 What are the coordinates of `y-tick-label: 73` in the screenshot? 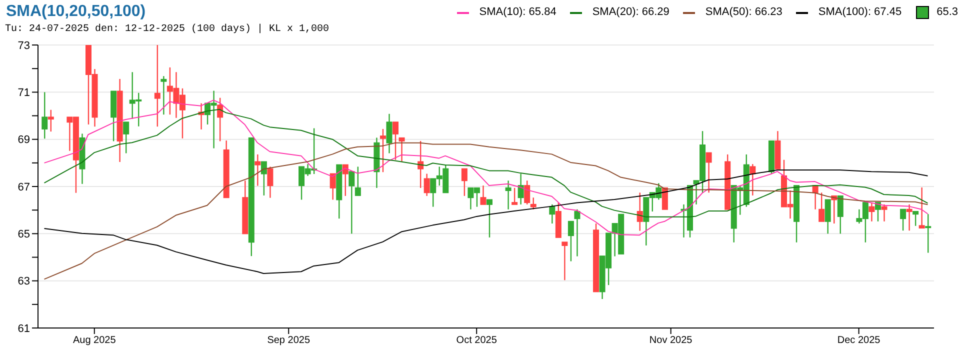 It's located at (24, 46).